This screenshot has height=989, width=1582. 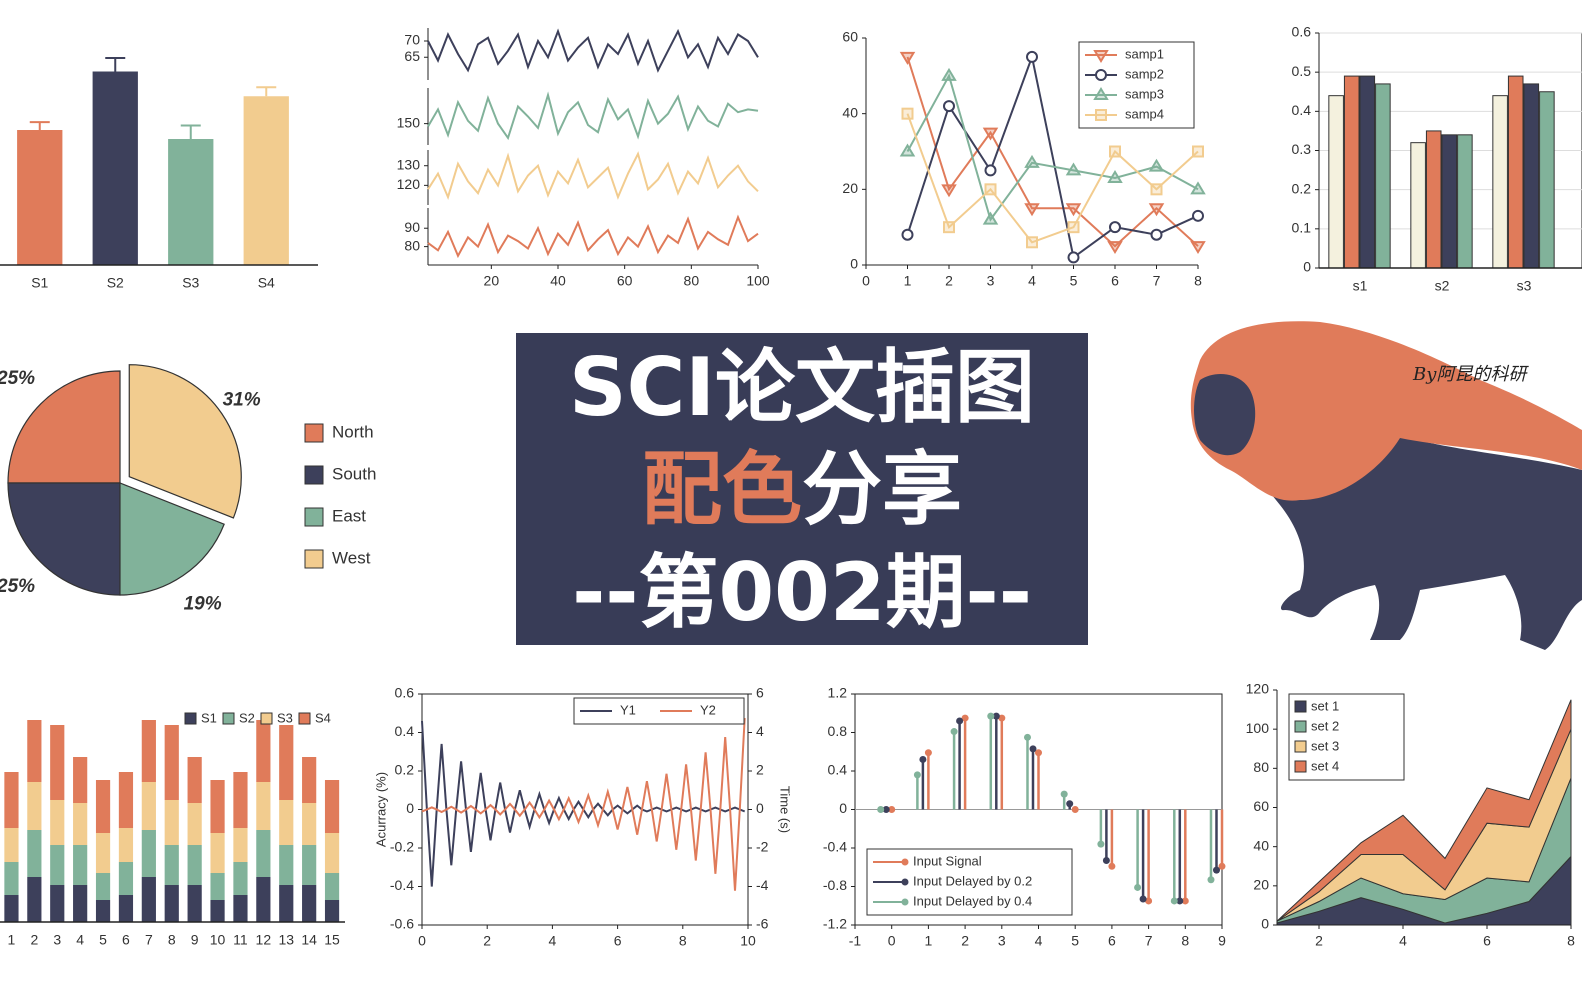 What do you see at coordinates (708, 709) in the screenshot?
I see `legend-label: Y2` at bounding box center [708, 709].